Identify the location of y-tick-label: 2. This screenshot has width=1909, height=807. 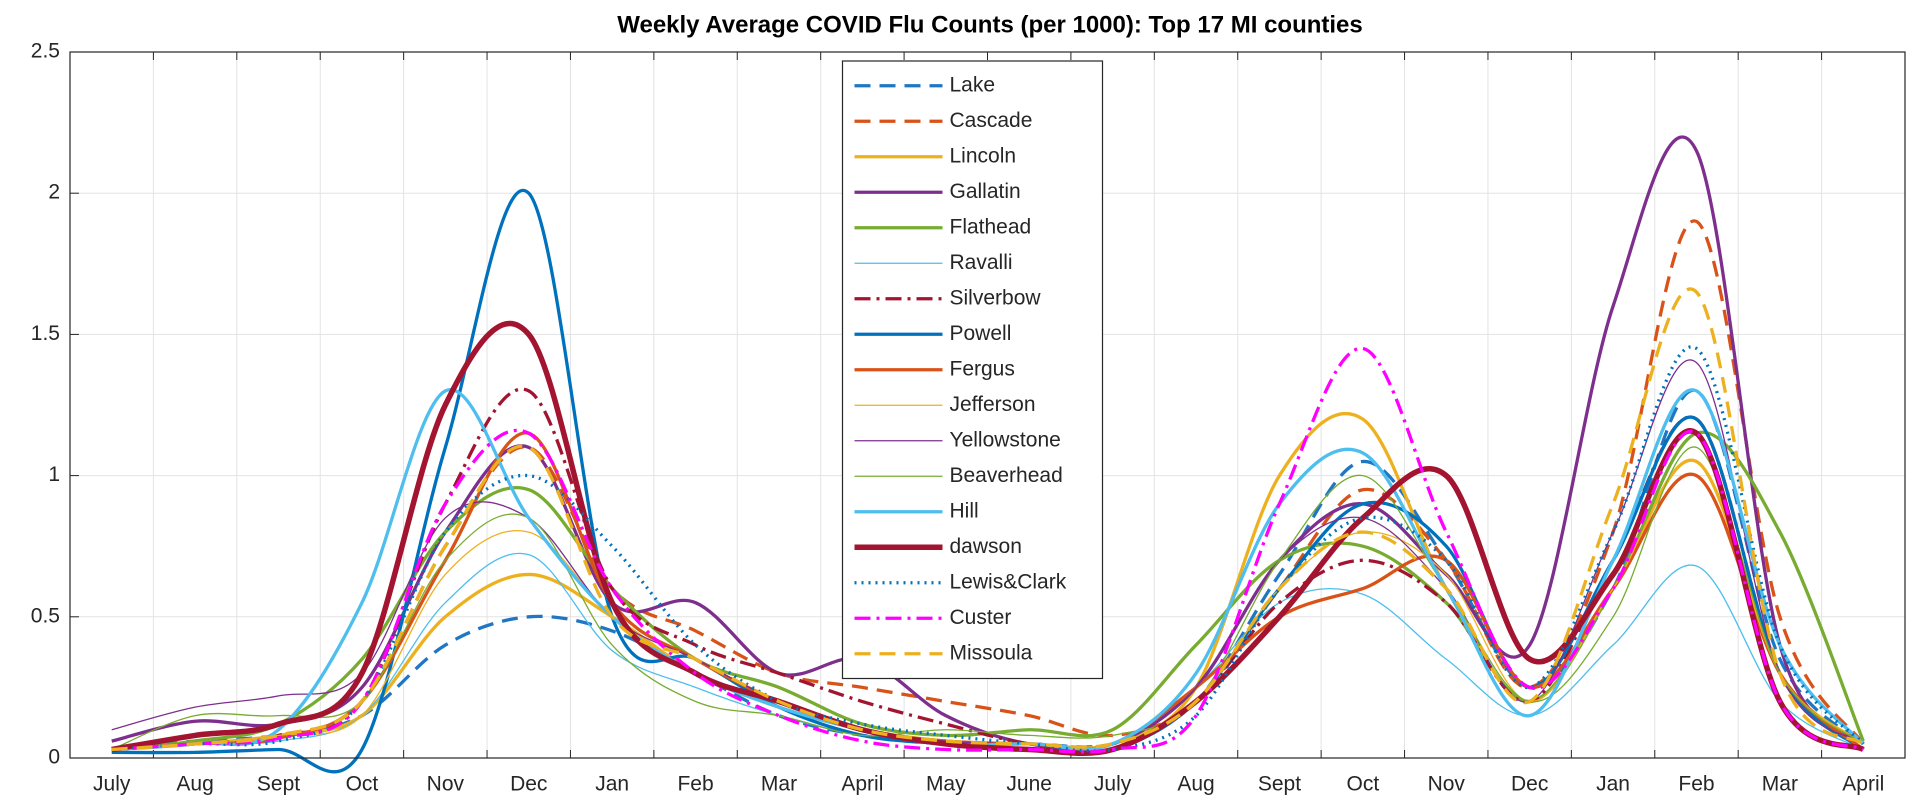
(54, 192).